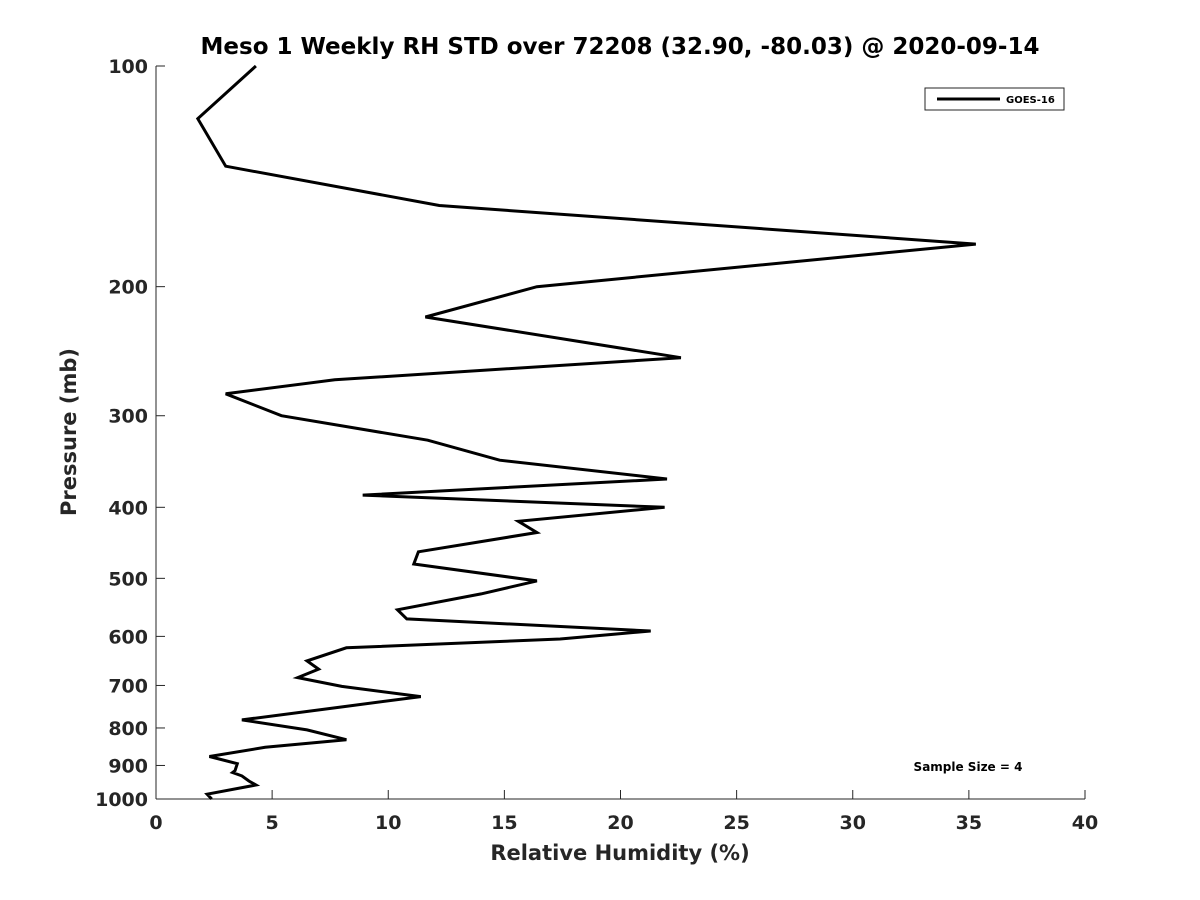  I want to click on x-tick-label-10: 10, so click(388, 823).